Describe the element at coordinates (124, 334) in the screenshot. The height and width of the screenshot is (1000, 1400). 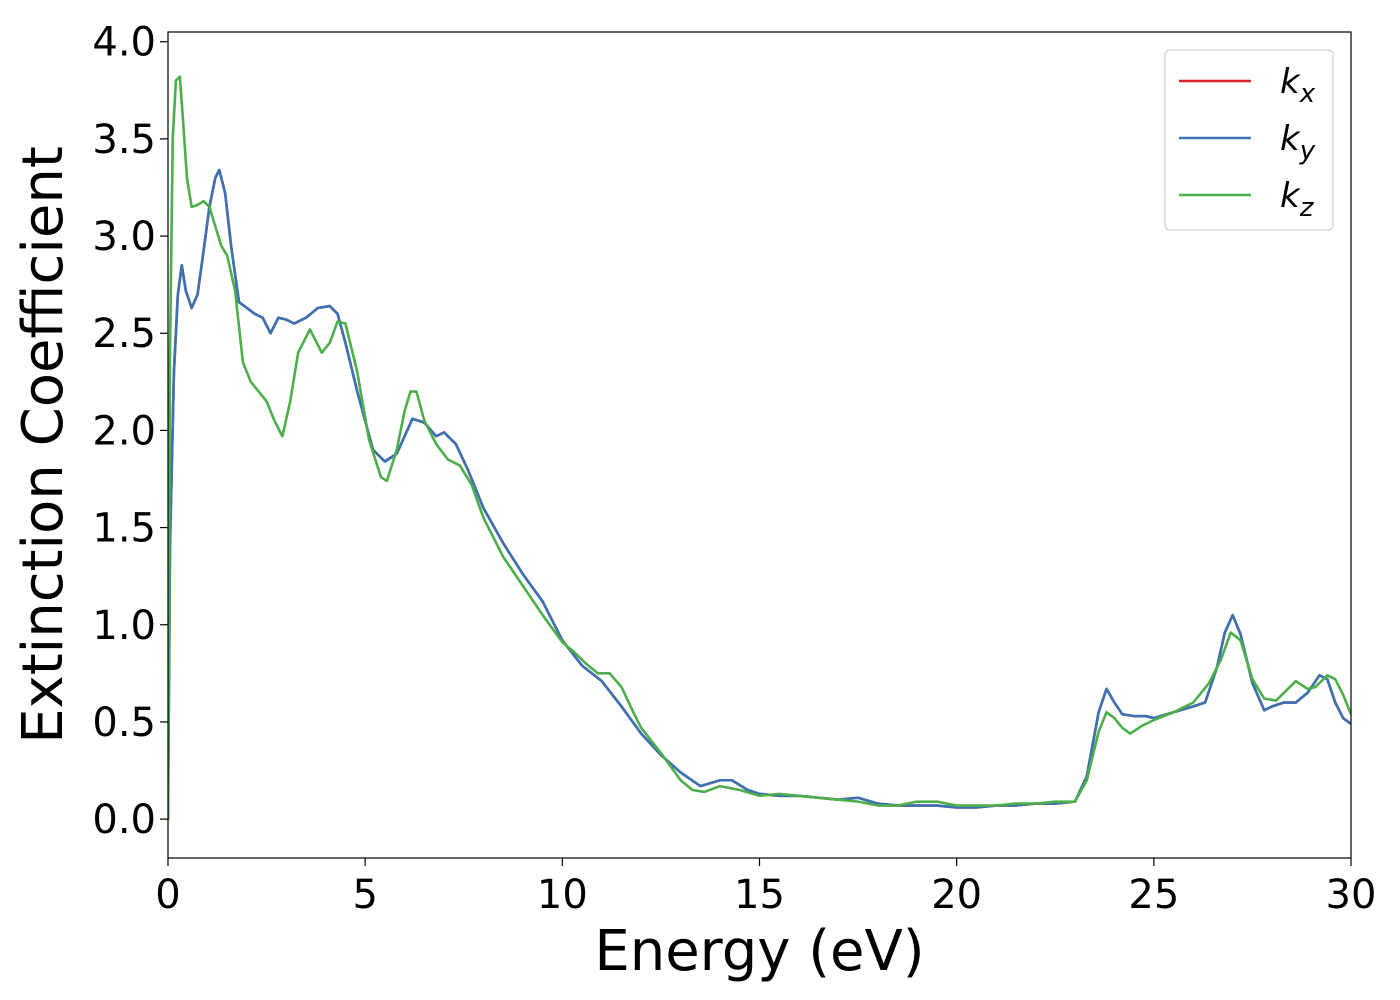
I see `y-tick-label: 2.5` at that location.